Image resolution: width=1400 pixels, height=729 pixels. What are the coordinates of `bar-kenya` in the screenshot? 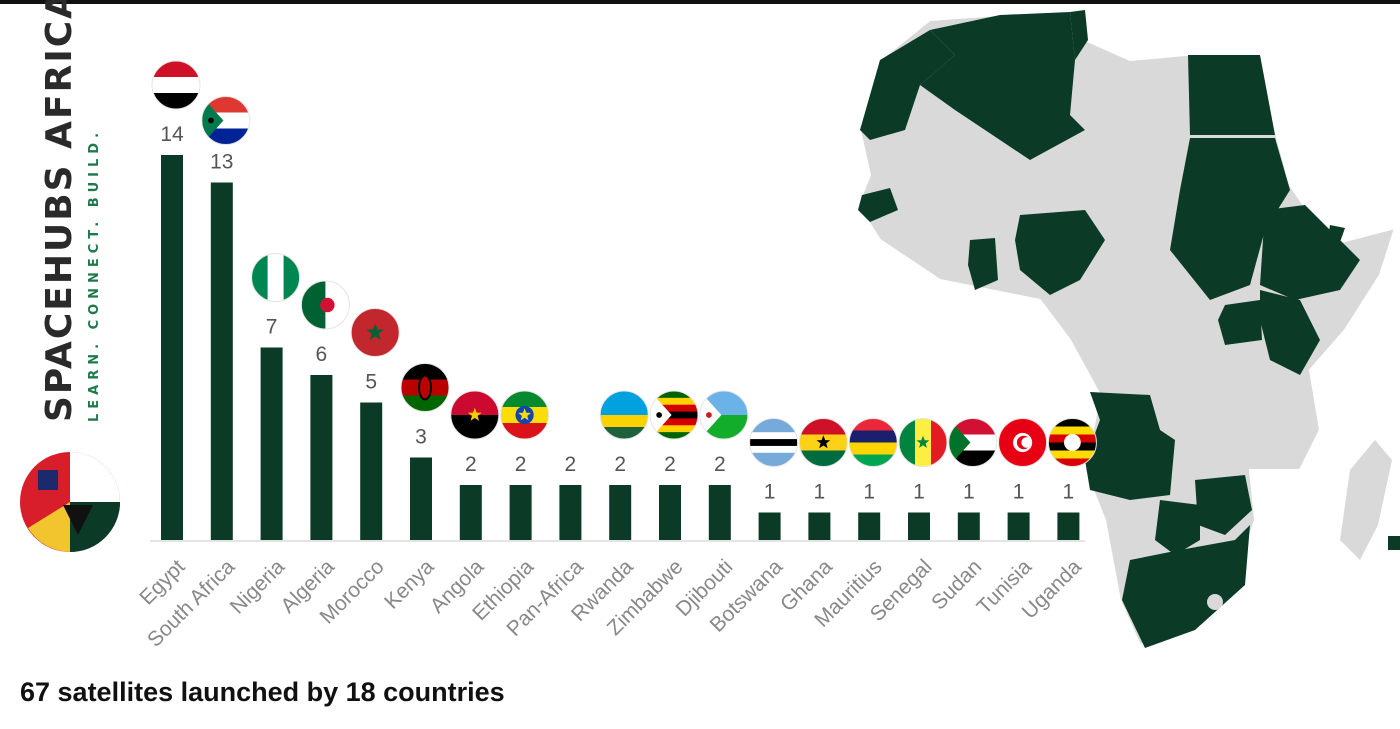 It's located at (421, 498).